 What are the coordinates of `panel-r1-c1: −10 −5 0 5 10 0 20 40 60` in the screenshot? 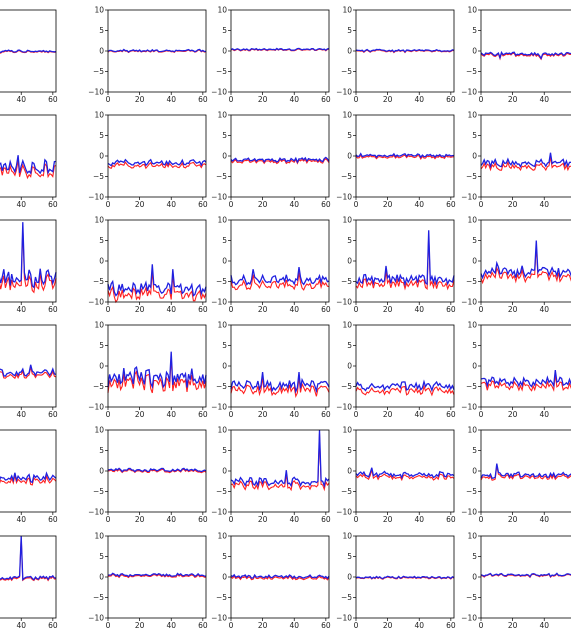 It's located at (148, 160).